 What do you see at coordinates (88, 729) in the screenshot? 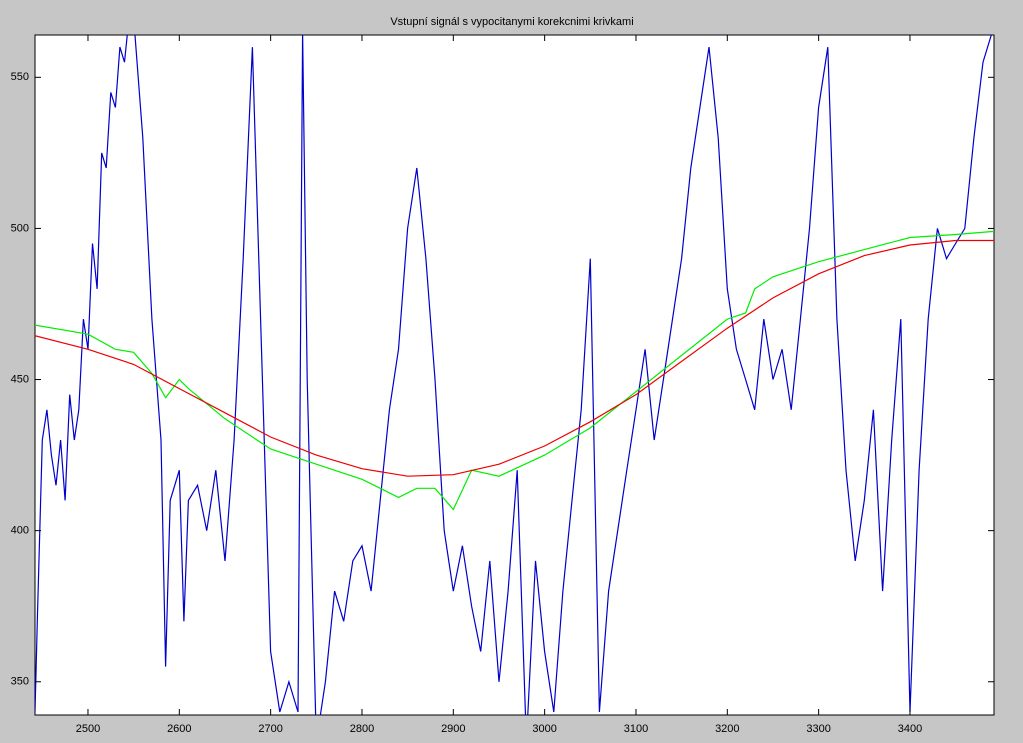
I see `x-tick-label: 2500` at bounding box center [88, 729].